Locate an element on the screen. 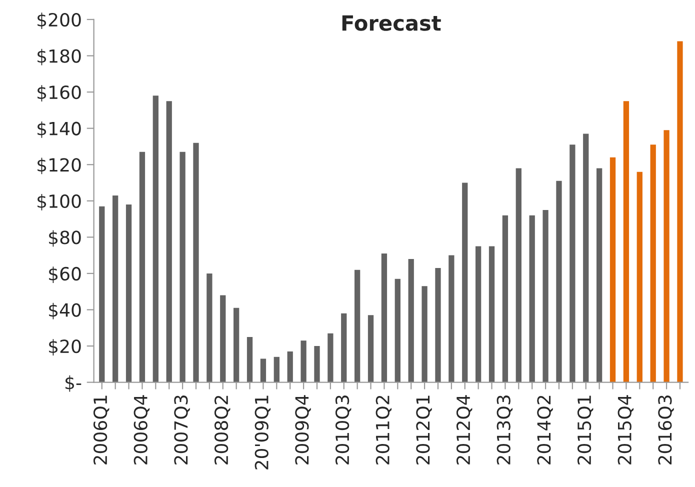 This screenshot has height=487, width=695. y-tick-label: $20 is located at coordinates (65, 347).